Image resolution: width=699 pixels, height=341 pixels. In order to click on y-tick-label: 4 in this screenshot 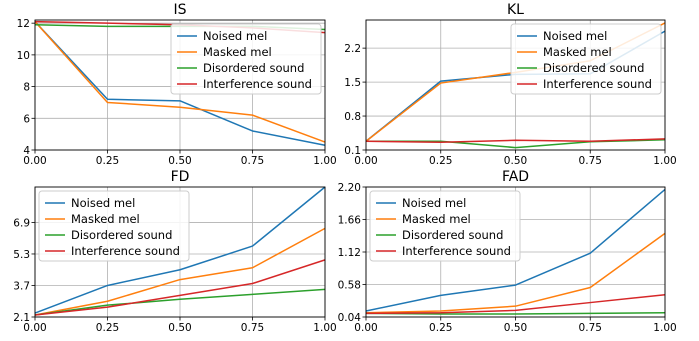, I will do `click(26, 151)`.